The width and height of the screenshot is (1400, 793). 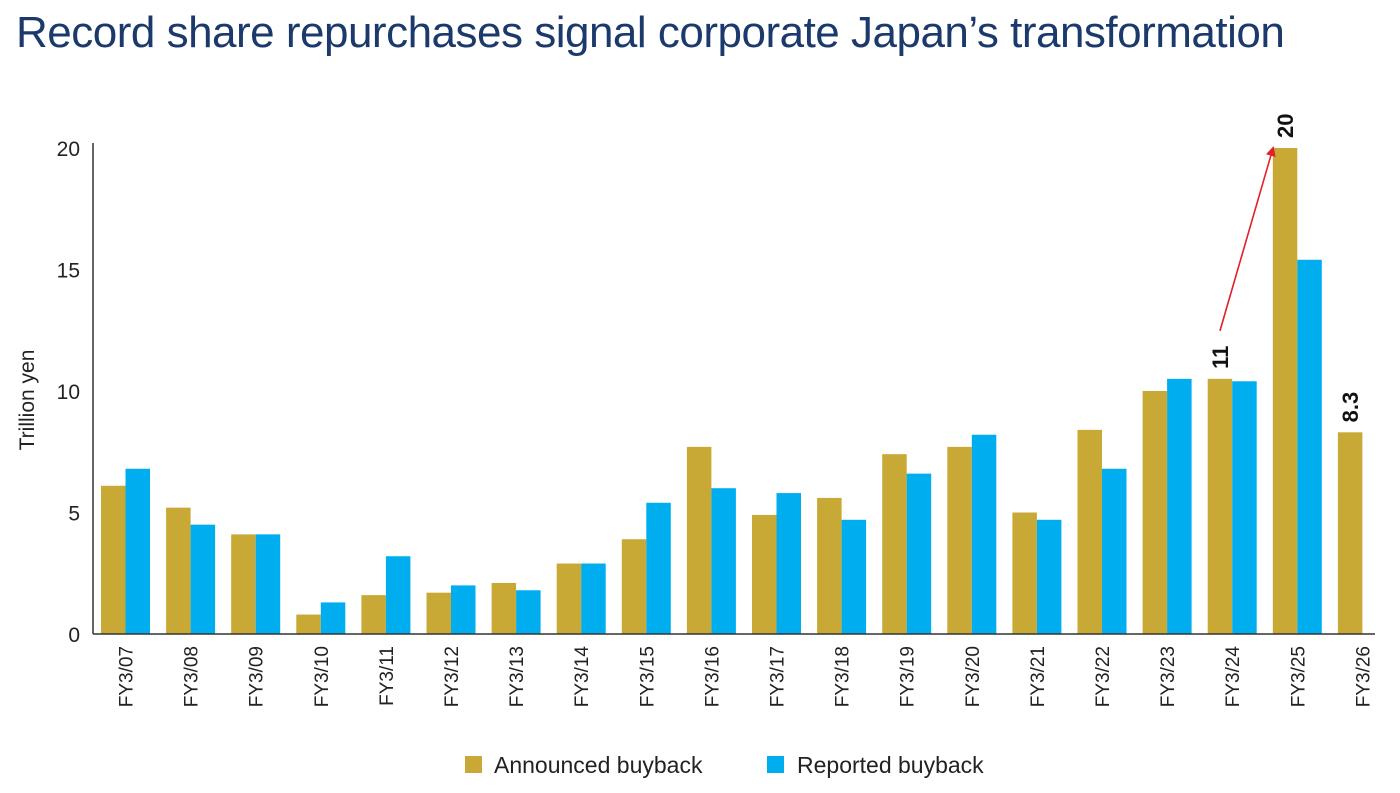 I want to click on bar-reported-FY3/15, so click(x=658, y=568).